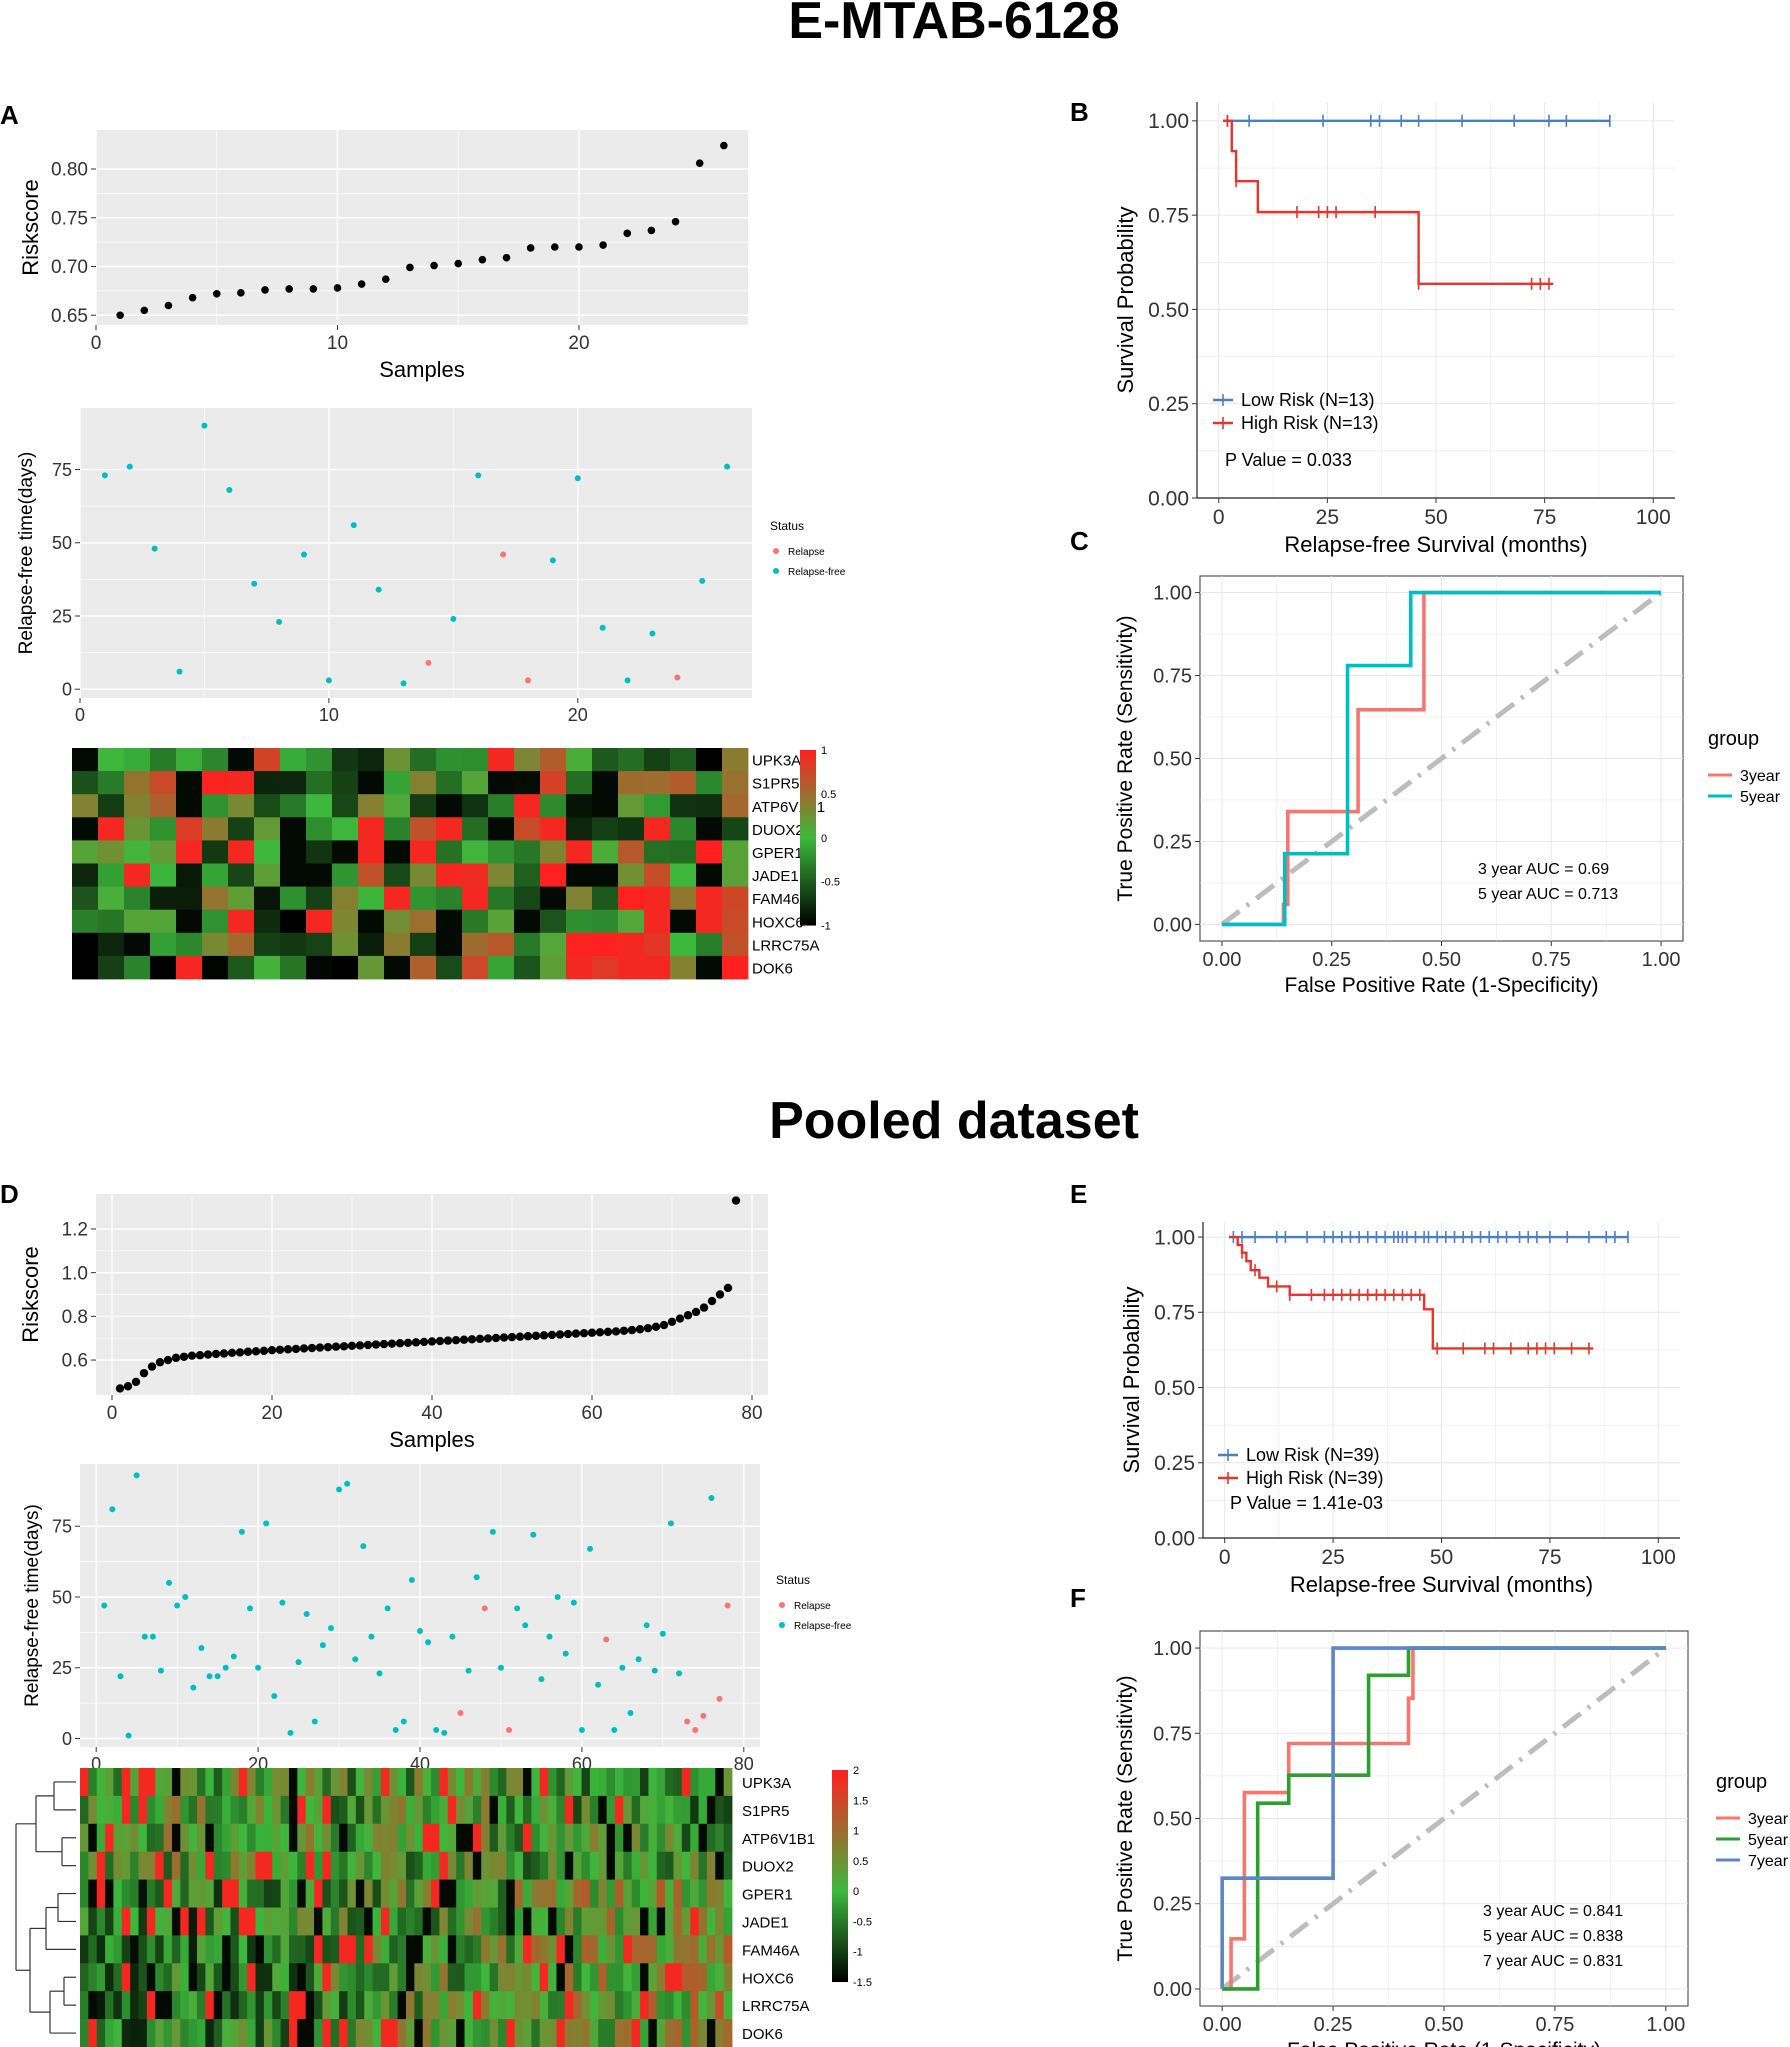 The height and width of the screenshot is (2047, 1790). Describe the element at coordinates (782, 1625) in the screenshot. I see `legend-key` at that location.